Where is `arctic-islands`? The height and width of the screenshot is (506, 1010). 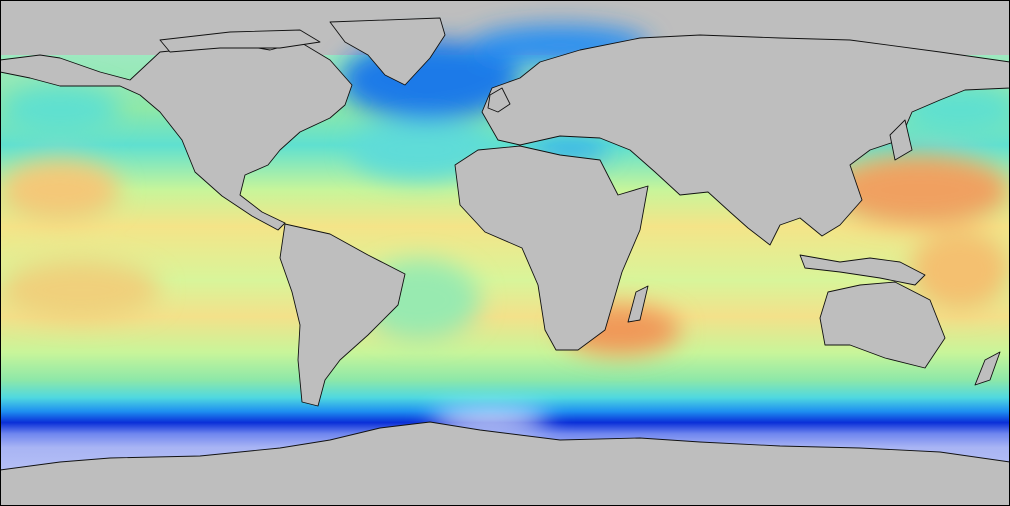
arctic-islands is located at coordinates (240, 41).